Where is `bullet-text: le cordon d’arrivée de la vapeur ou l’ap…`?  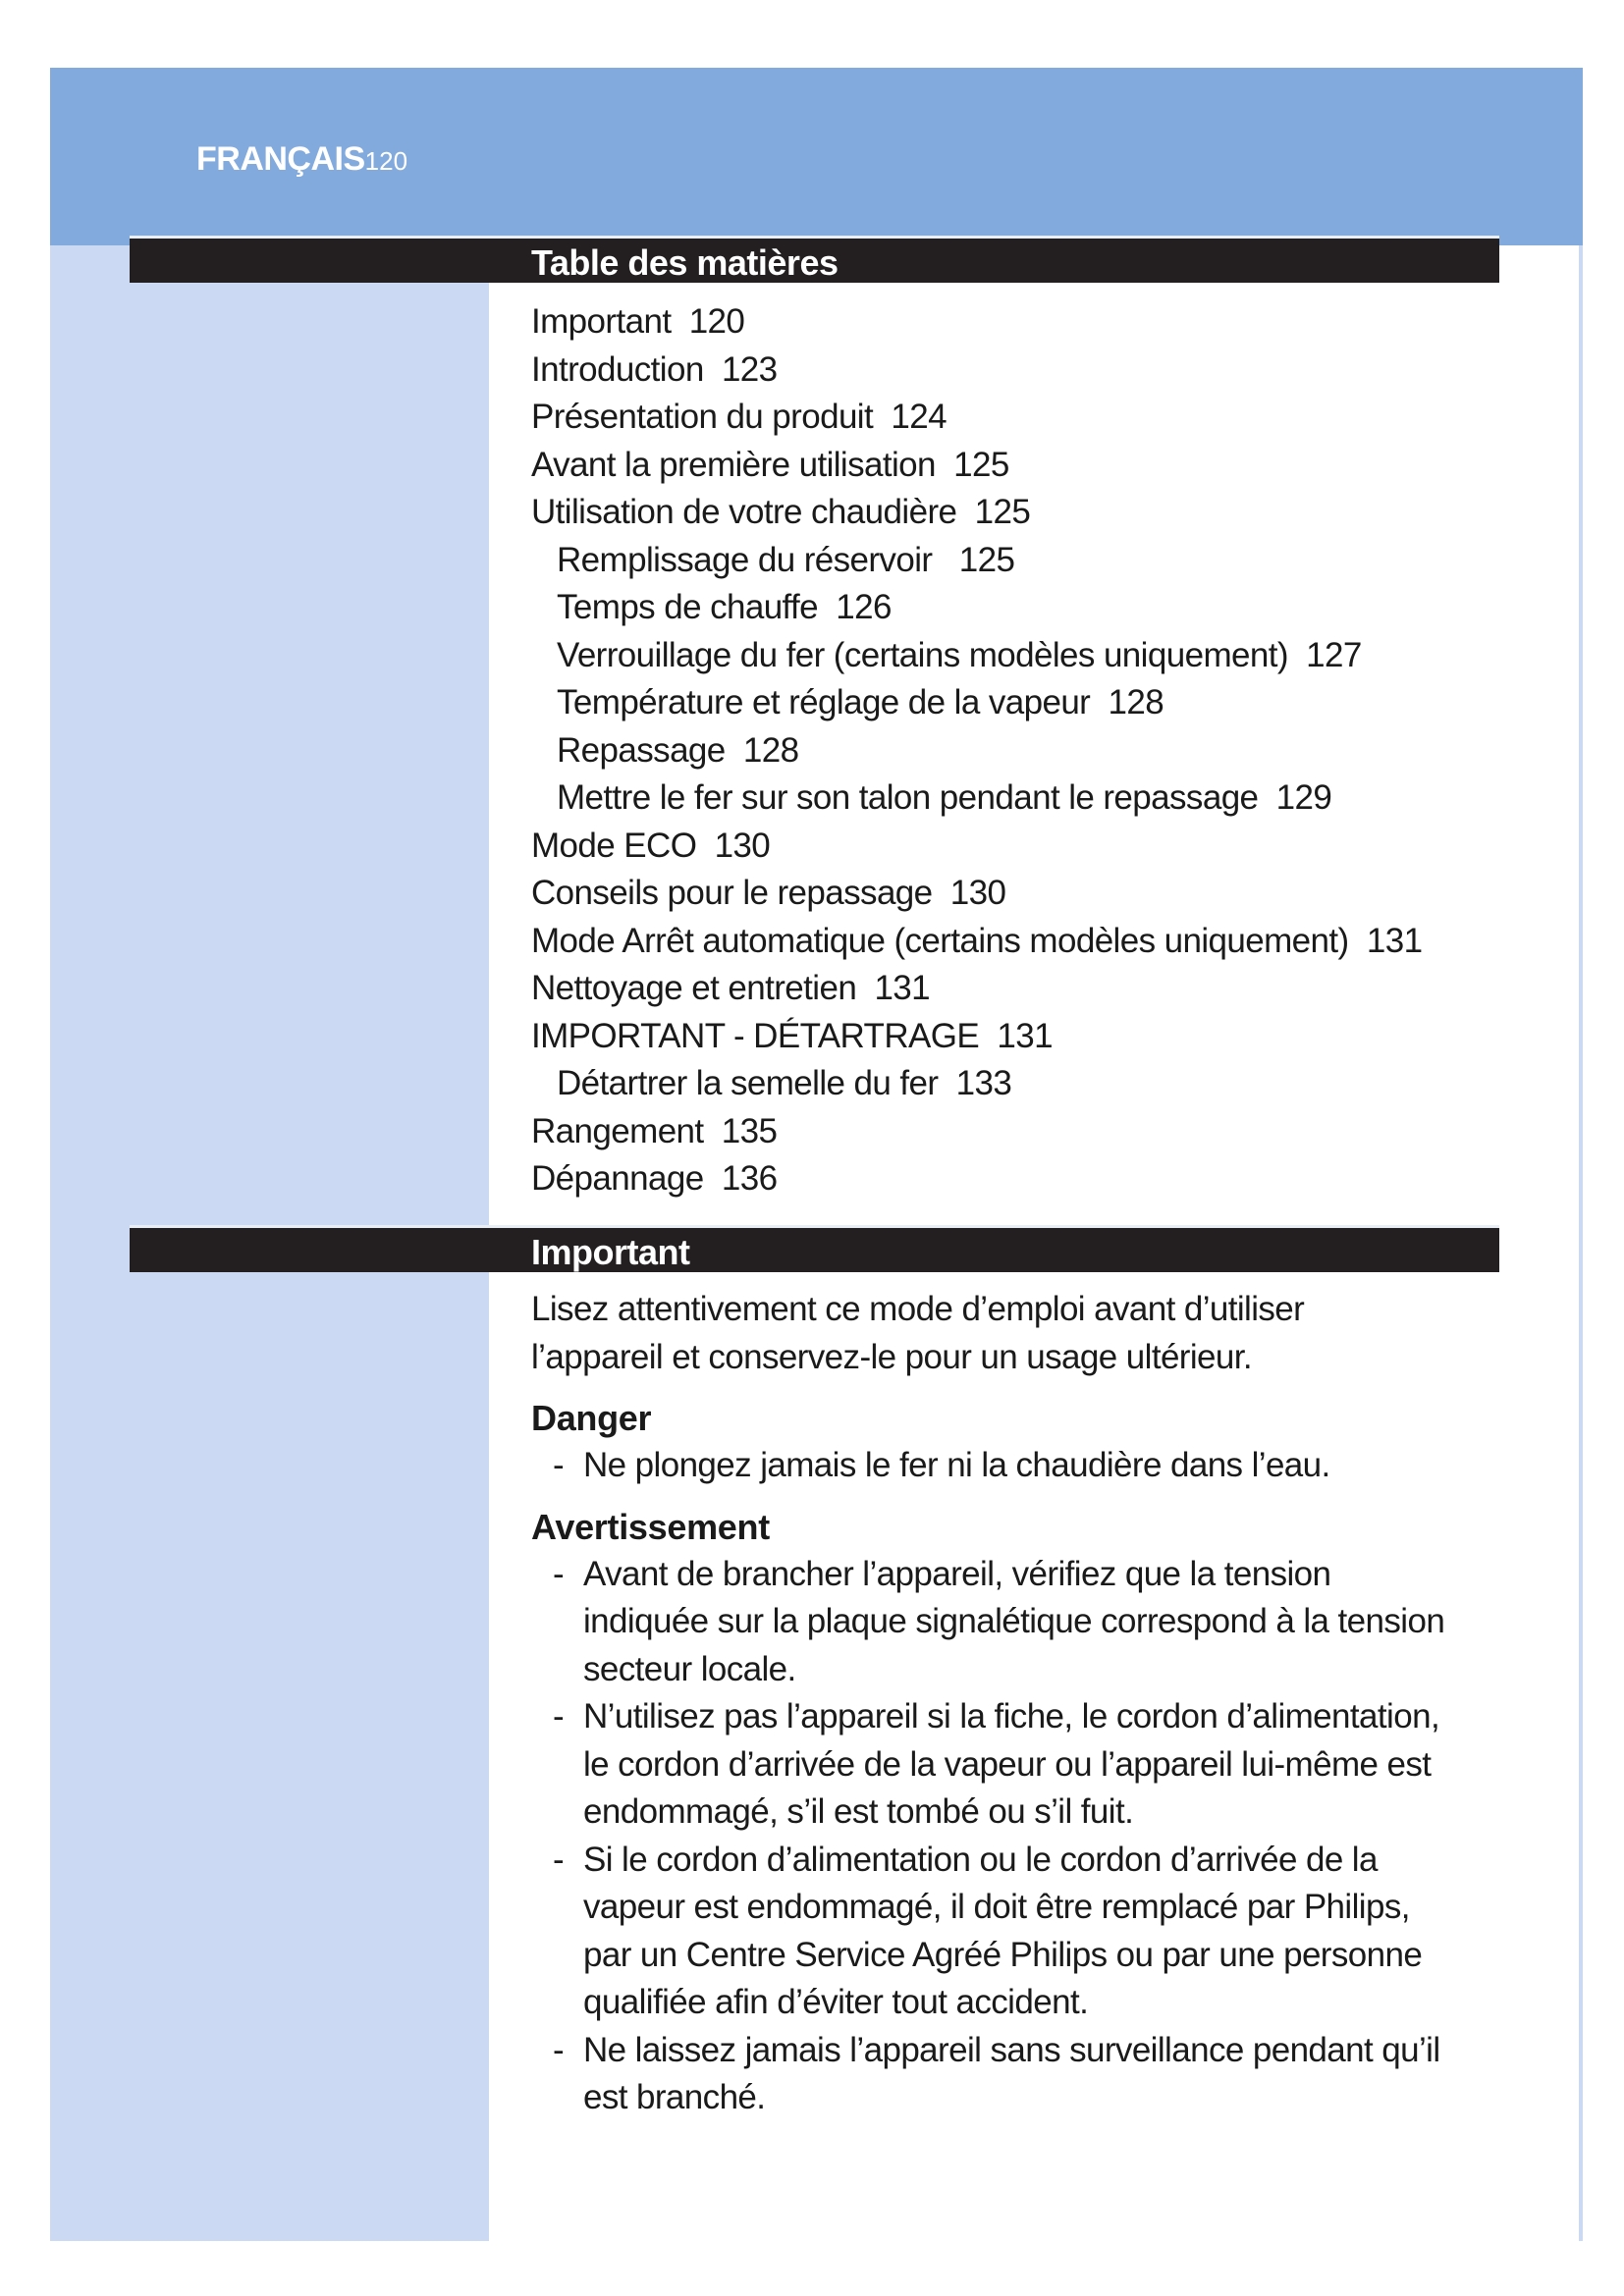
bullet-text: le cordon d’arrivée de la vapeur ou l’ap… is located at coordinates (1007, 1764).